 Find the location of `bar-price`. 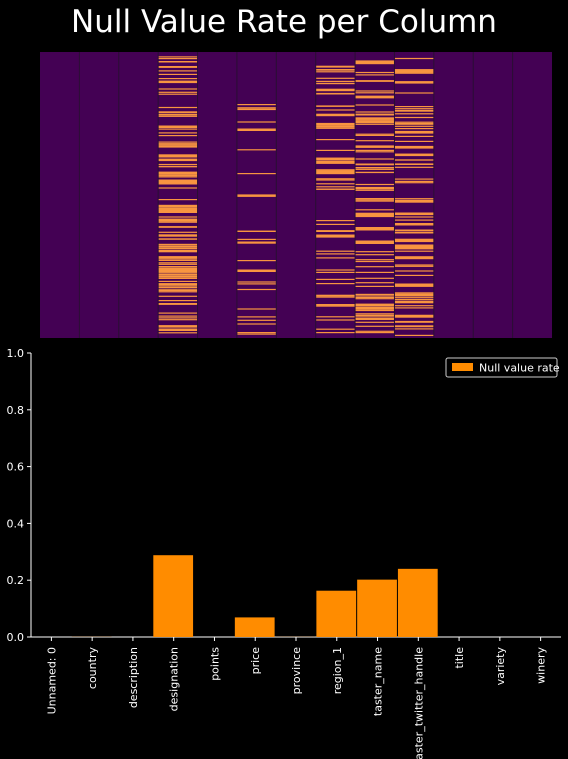

bar-price is located at coordinates (254, 627).